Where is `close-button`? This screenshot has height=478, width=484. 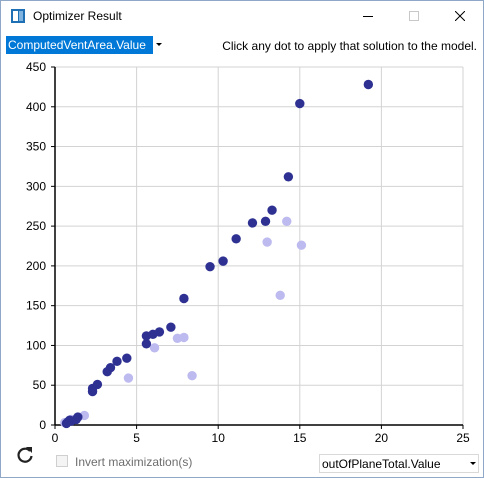 close-button is located at coordinates (460, 16).